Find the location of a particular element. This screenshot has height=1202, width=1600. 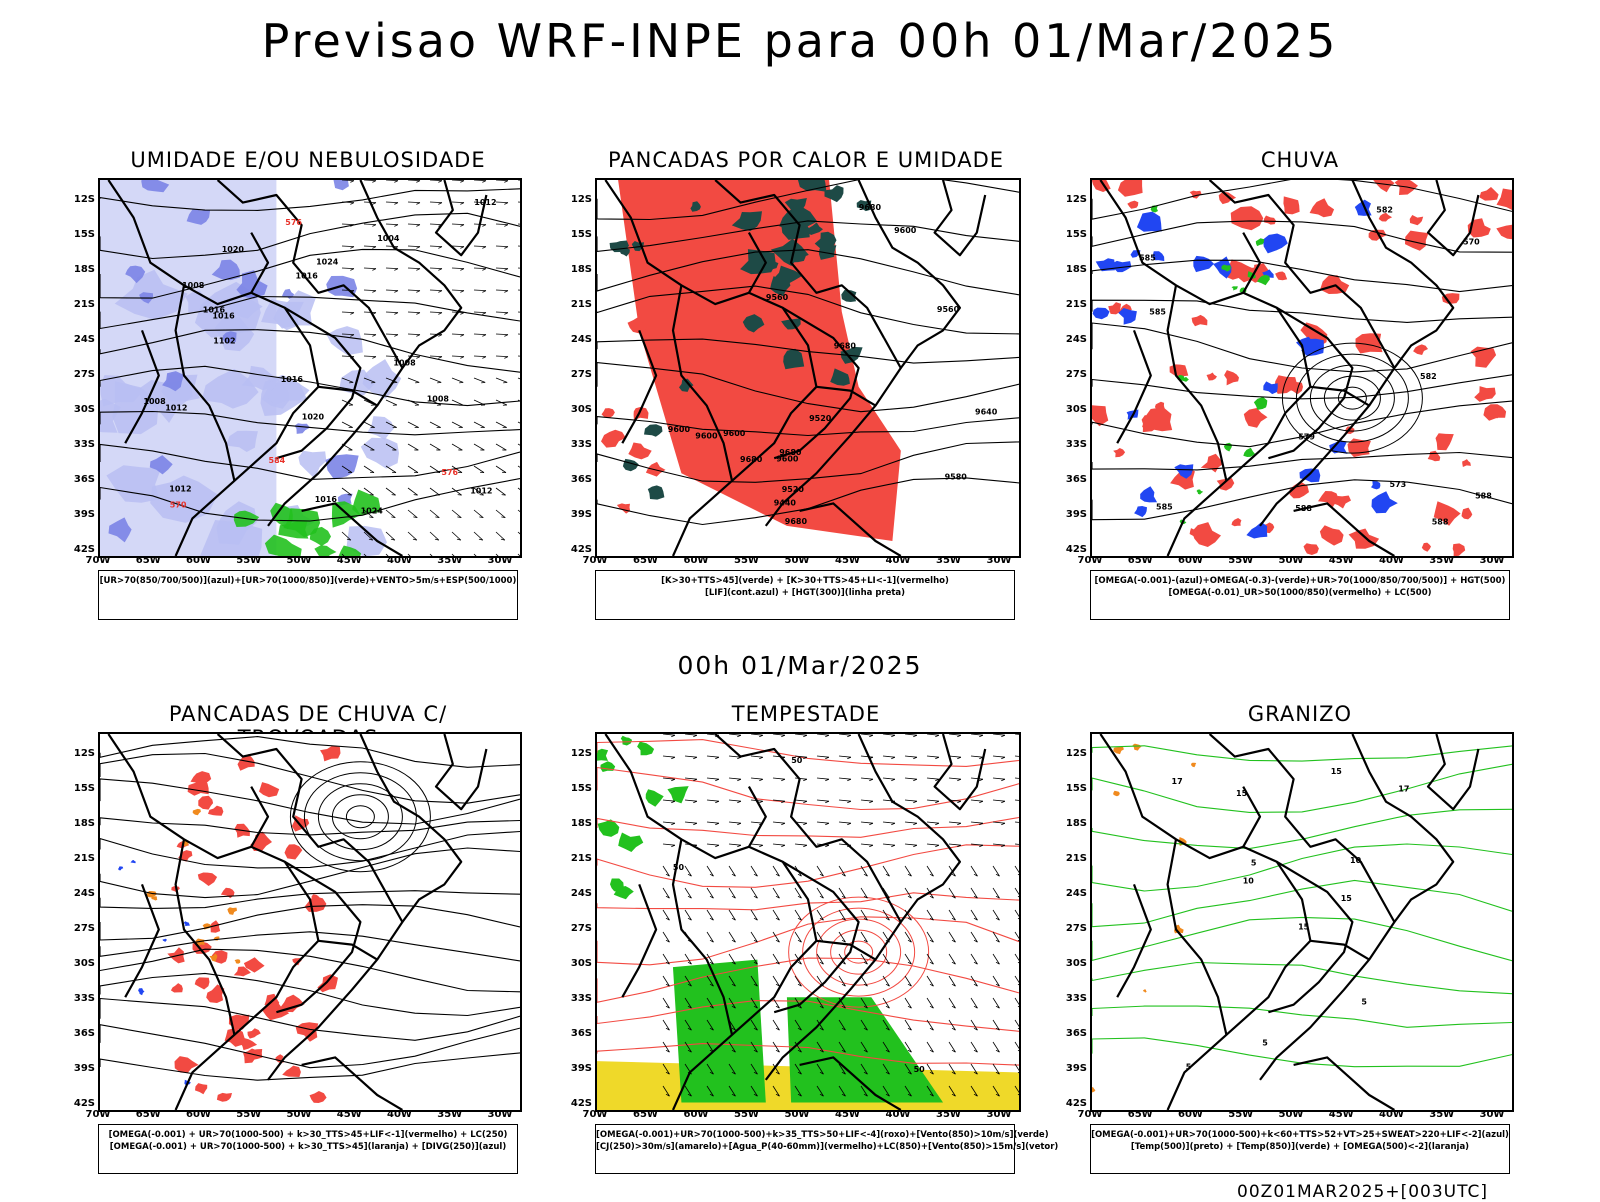

contour-label: 576 is located at coordinates (293, 222).